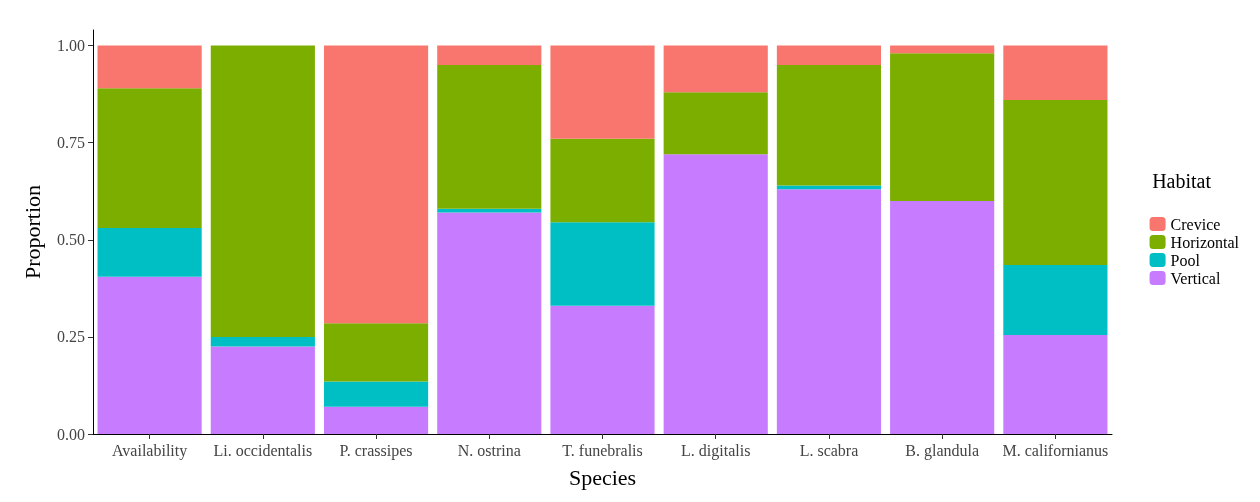 This screenshot has height=502, width=1260. What do you see at coordinates (71, 240) in the screenshot?
I see `y-tick-label: 0.50` at bounding box center [71, 240].